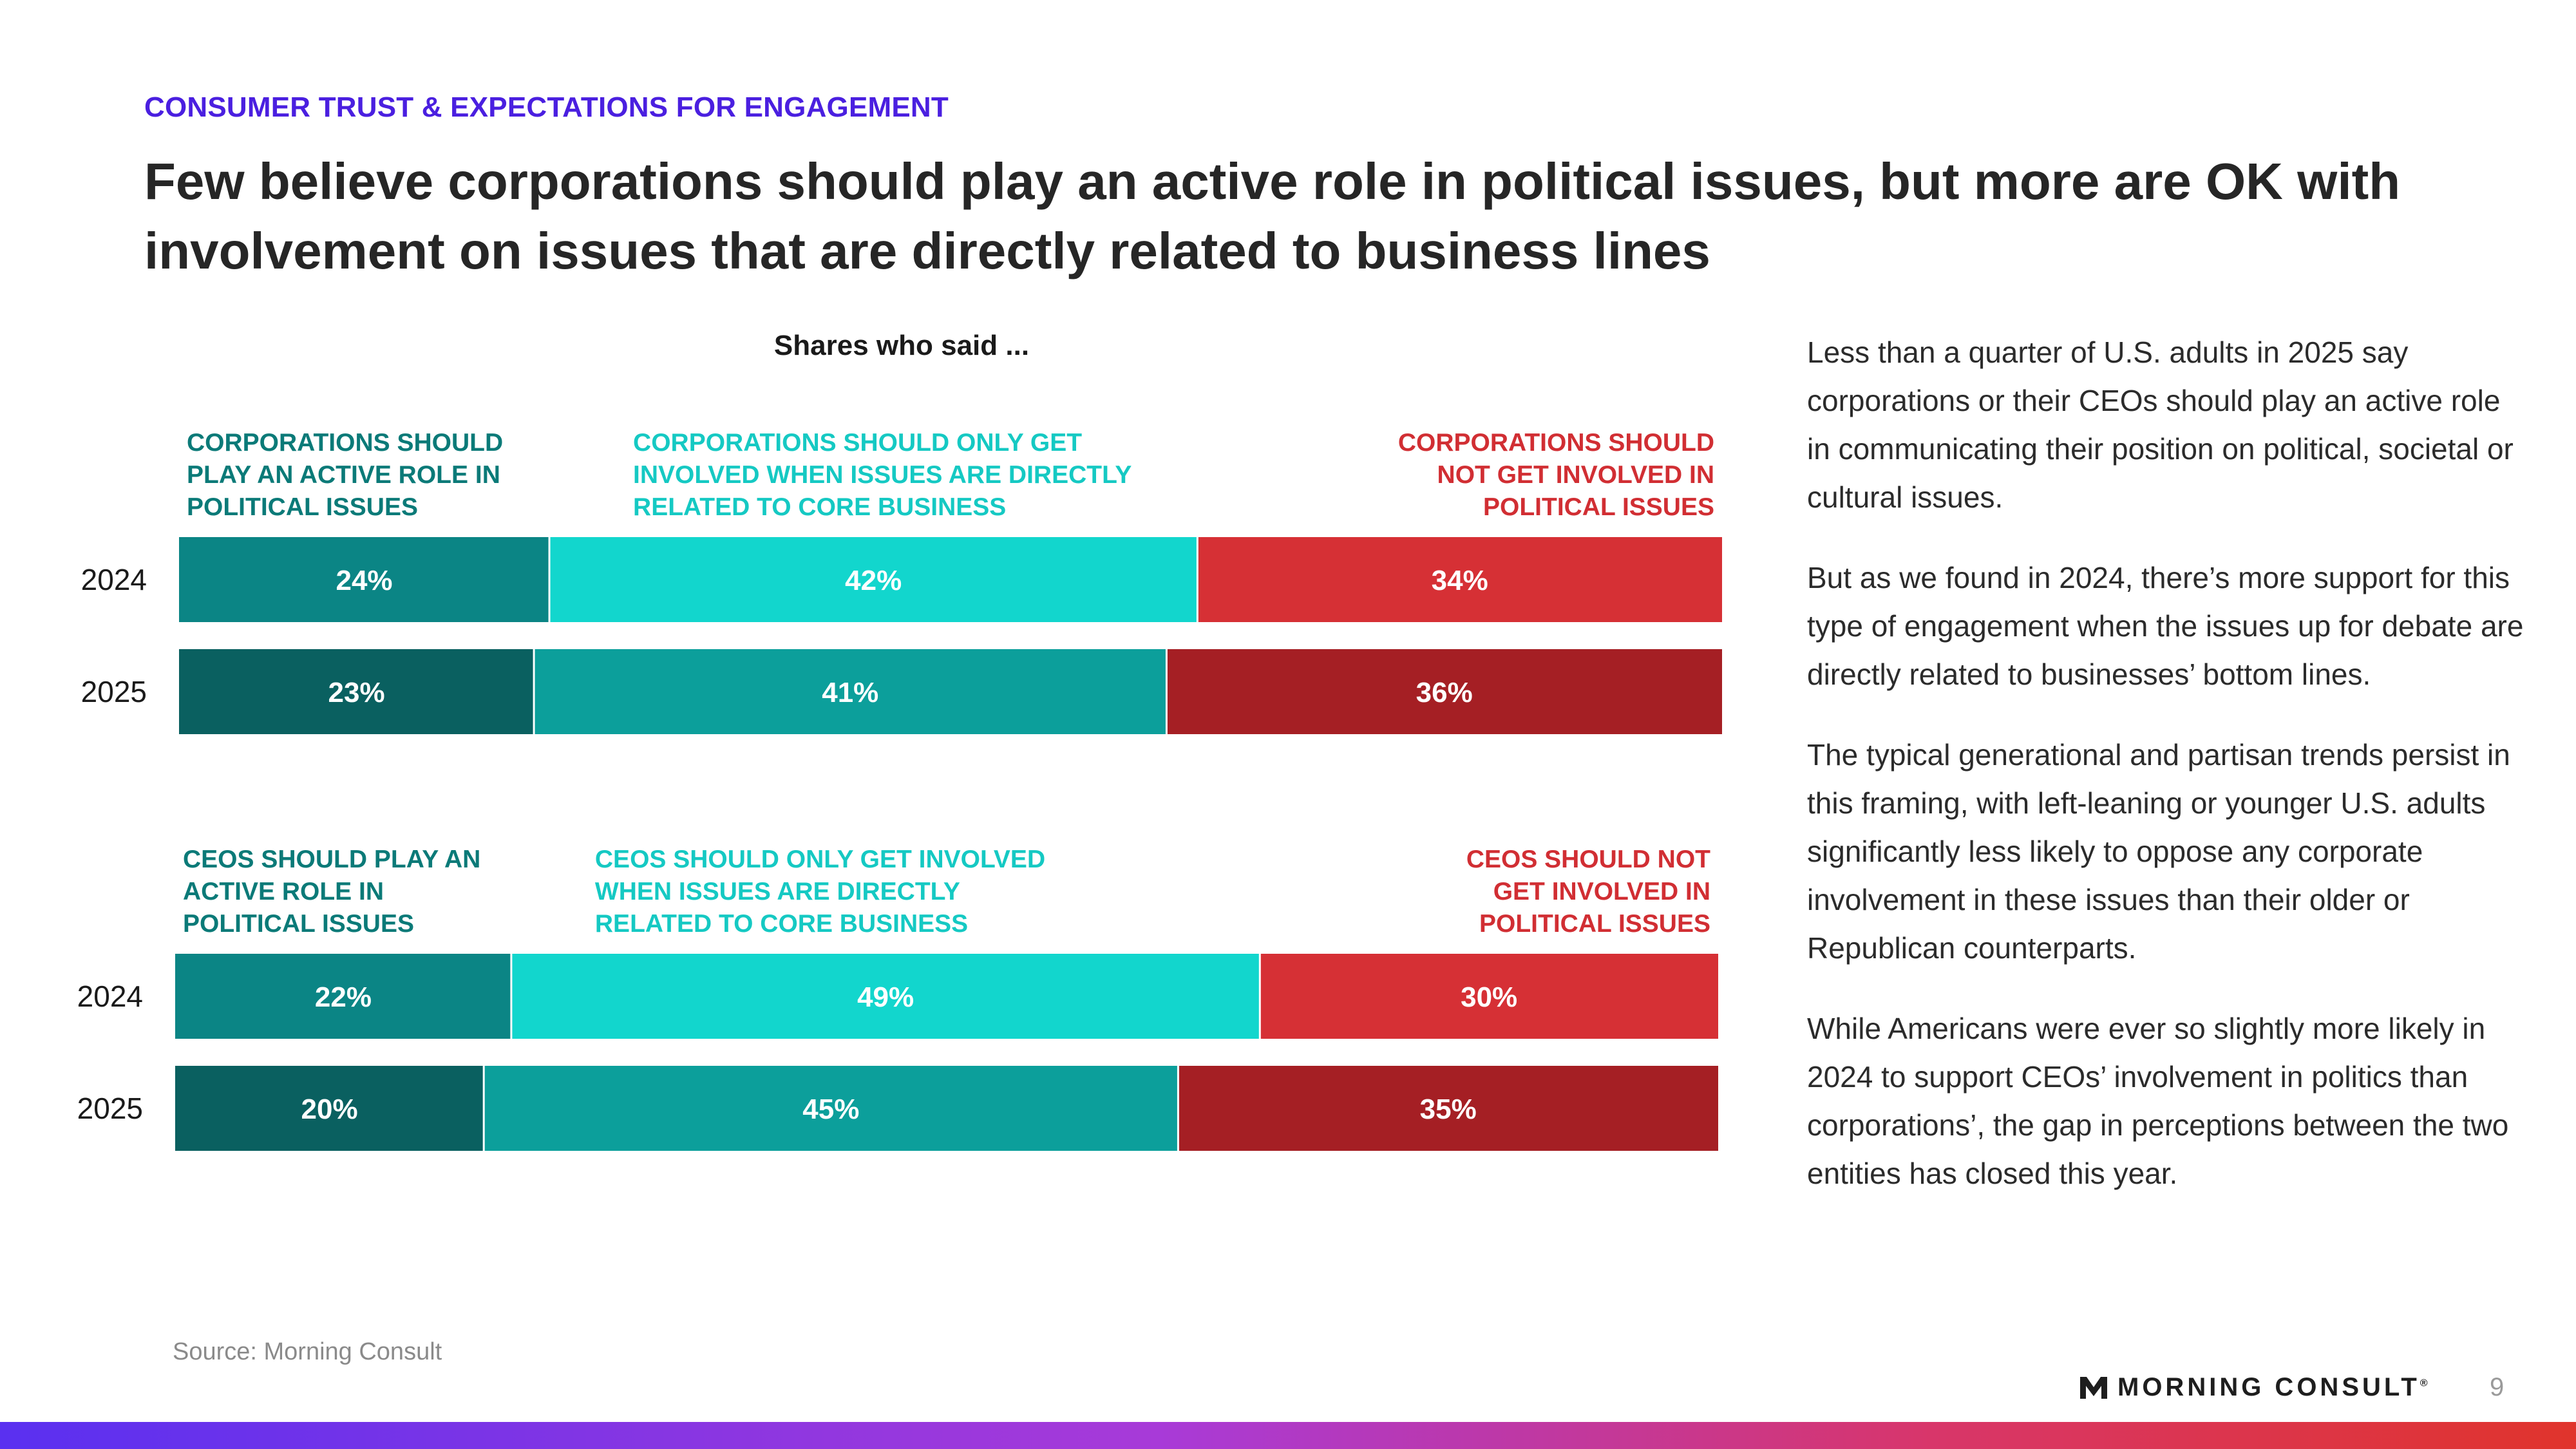 This screenshot has width=2576, height=1449. I want to click on series-label-line: CORPORATIONS SHOULD ONLY GET, so click(857, 443).